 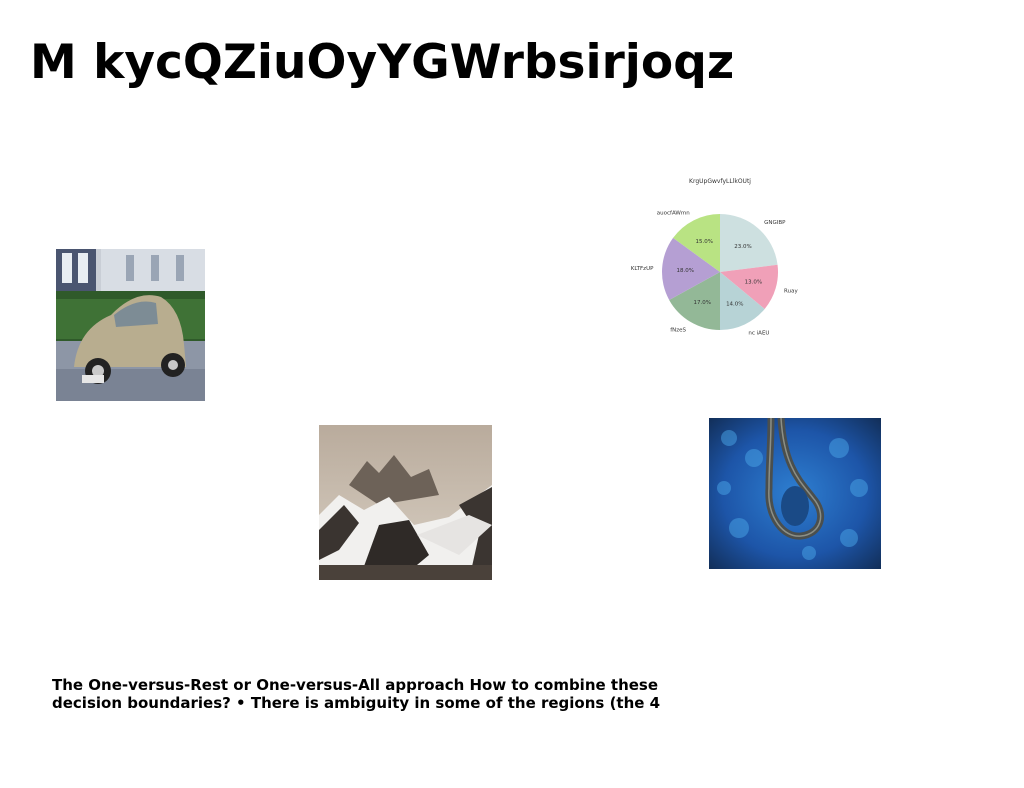 What do you see at coordinates (703, 242) in the screenshot?
I see `pie-slice-percent-label: 15.0%` at bounding box center [703, 242].